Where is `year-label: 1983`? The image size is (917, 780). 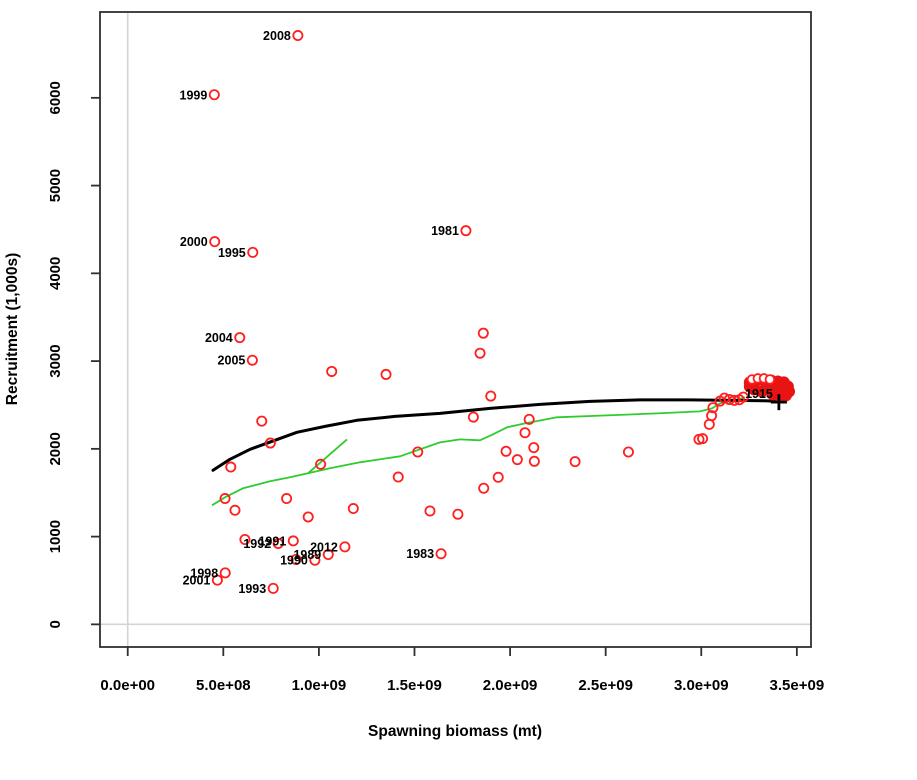 year-label: 1983 is located at coordinates (420, 554).